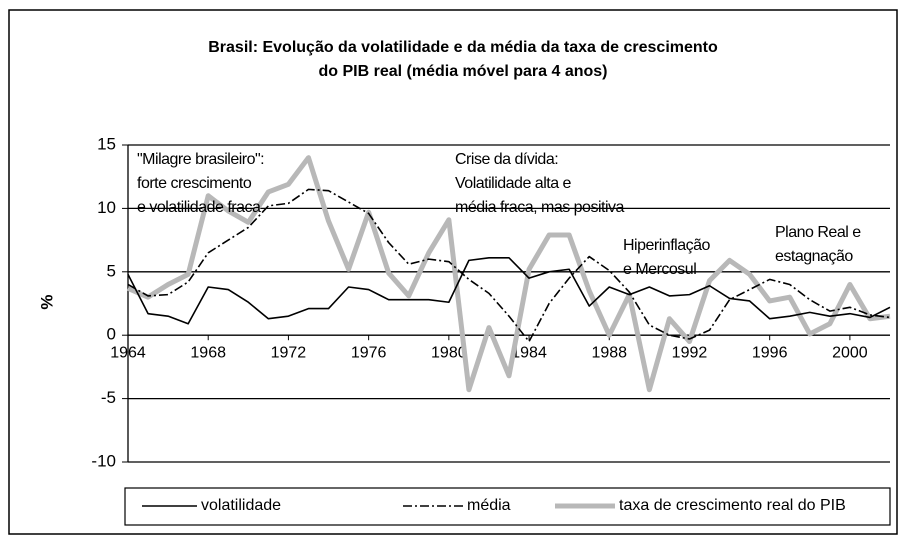 The width and height of the screenshot is (907, 544). I want to click on x-tick-label: 1996, so click(770, 352).